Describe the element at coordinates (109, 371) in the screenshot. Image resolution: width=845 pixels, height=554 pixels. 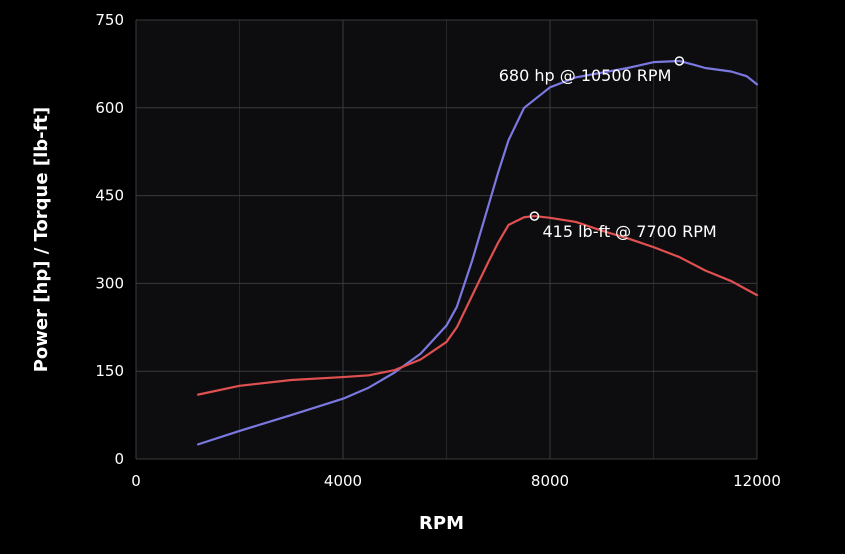
I see `y-tick-label: 150` at that location.